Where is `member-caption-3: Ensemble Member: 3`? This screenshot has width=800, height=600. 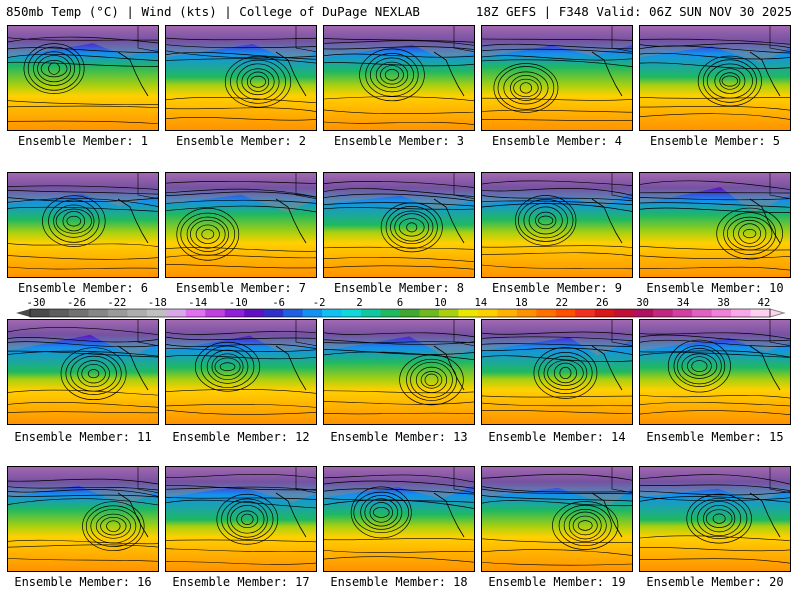
member-caption-3: Ensemble Member: 3 is located at coordinates (399, 141).